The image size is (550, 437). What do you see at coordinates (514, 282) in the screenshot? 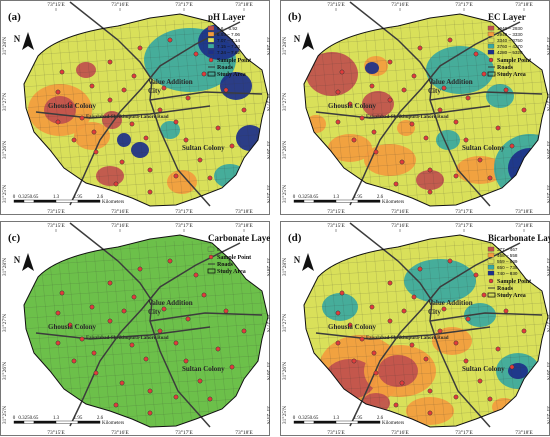
I see `legend-sample-point-label: Sample Point` at bounding box center [514, 282].